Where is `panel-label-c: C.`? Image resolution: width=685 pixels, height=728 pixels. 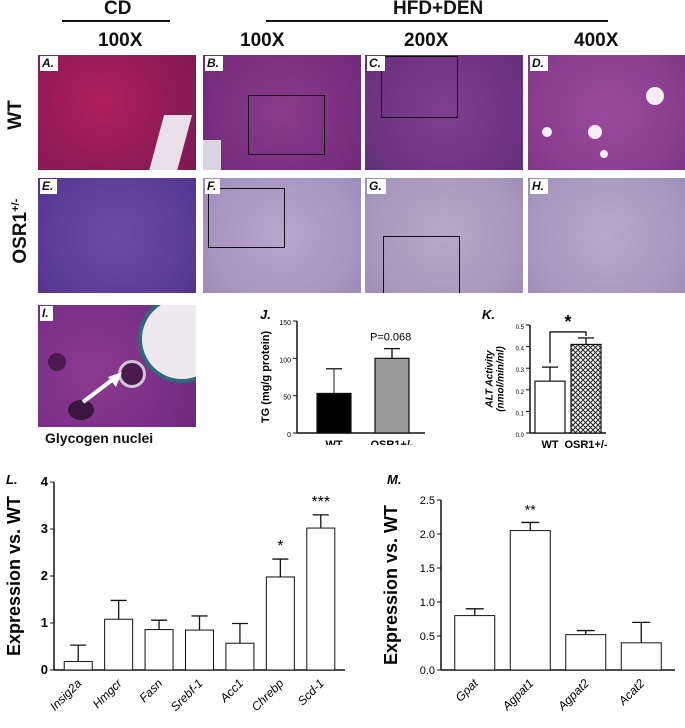 panel-label-c: C. is located at coordinates (376, 63).